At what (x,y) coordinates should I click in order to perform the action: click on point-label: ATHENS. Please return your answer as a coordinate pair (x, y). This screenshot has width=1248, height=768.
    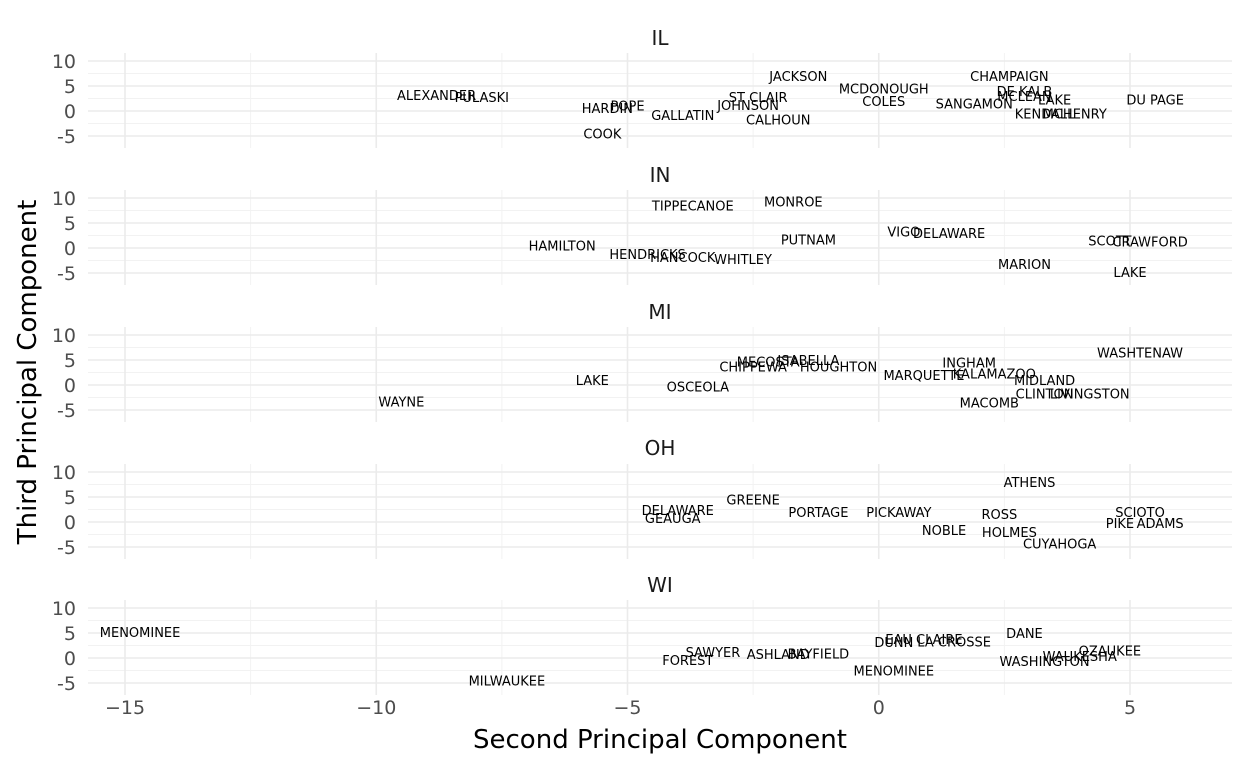
    Looking at the image, I should click on (1030, 483).